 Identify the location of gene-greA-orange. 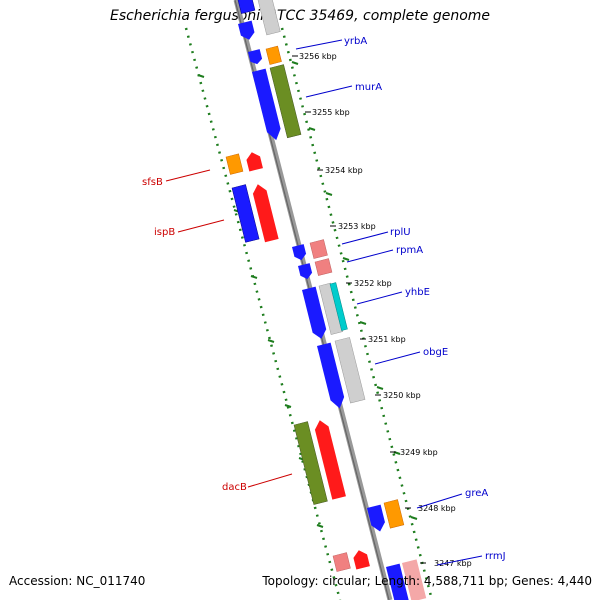
(394, 514).